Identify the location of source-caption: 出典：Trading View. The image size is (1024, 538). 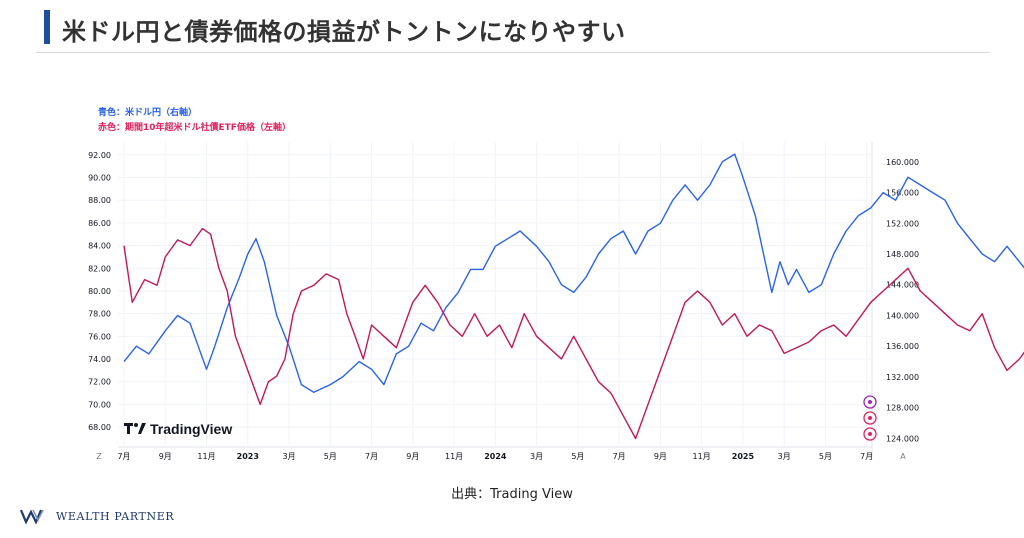
(512, 494).